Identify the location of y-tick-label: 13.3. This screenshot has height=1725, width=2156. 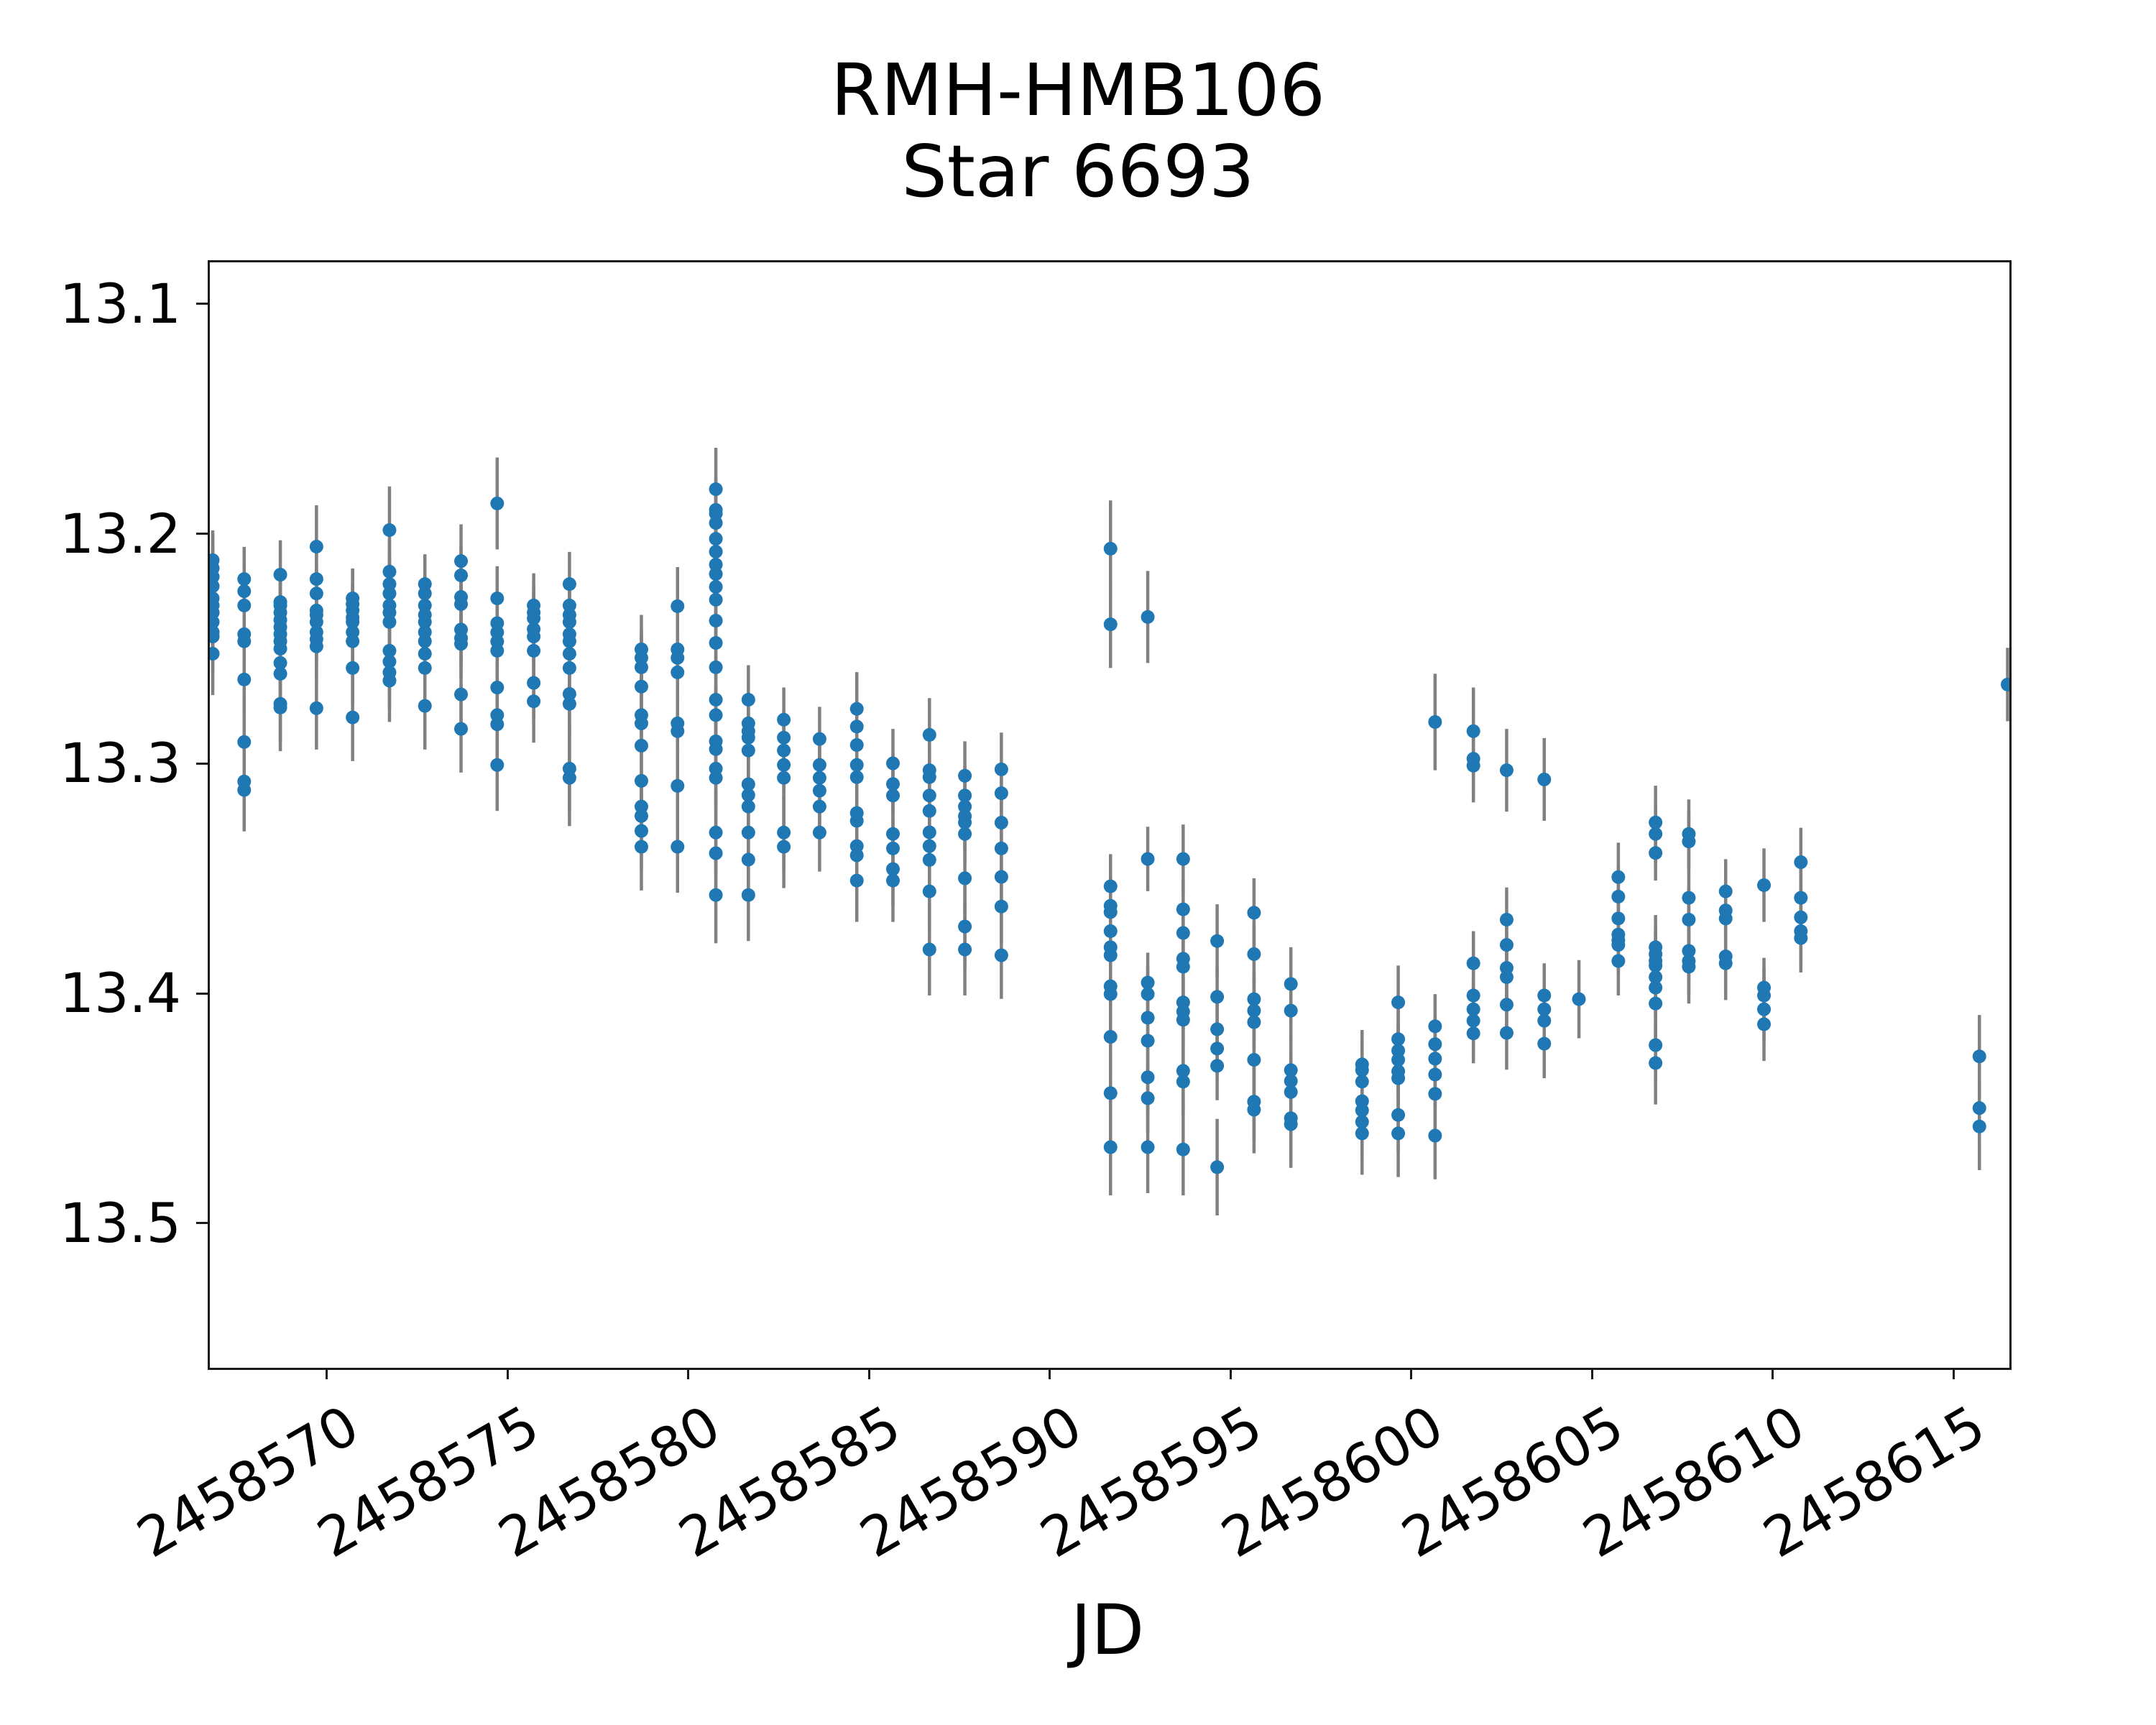
(120, 763).